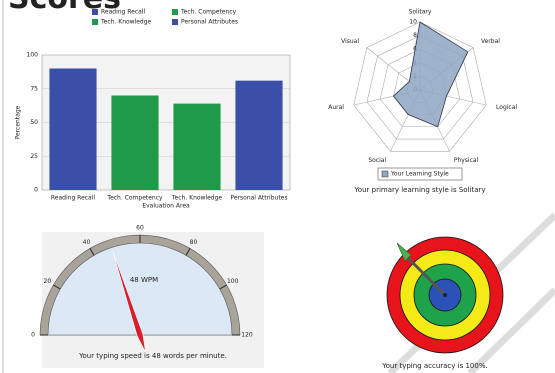 The height and width of the screenshot is (373, 555). Describe the element at coordinates (511, 330) in the screenshot. I see `stripe` at that location.